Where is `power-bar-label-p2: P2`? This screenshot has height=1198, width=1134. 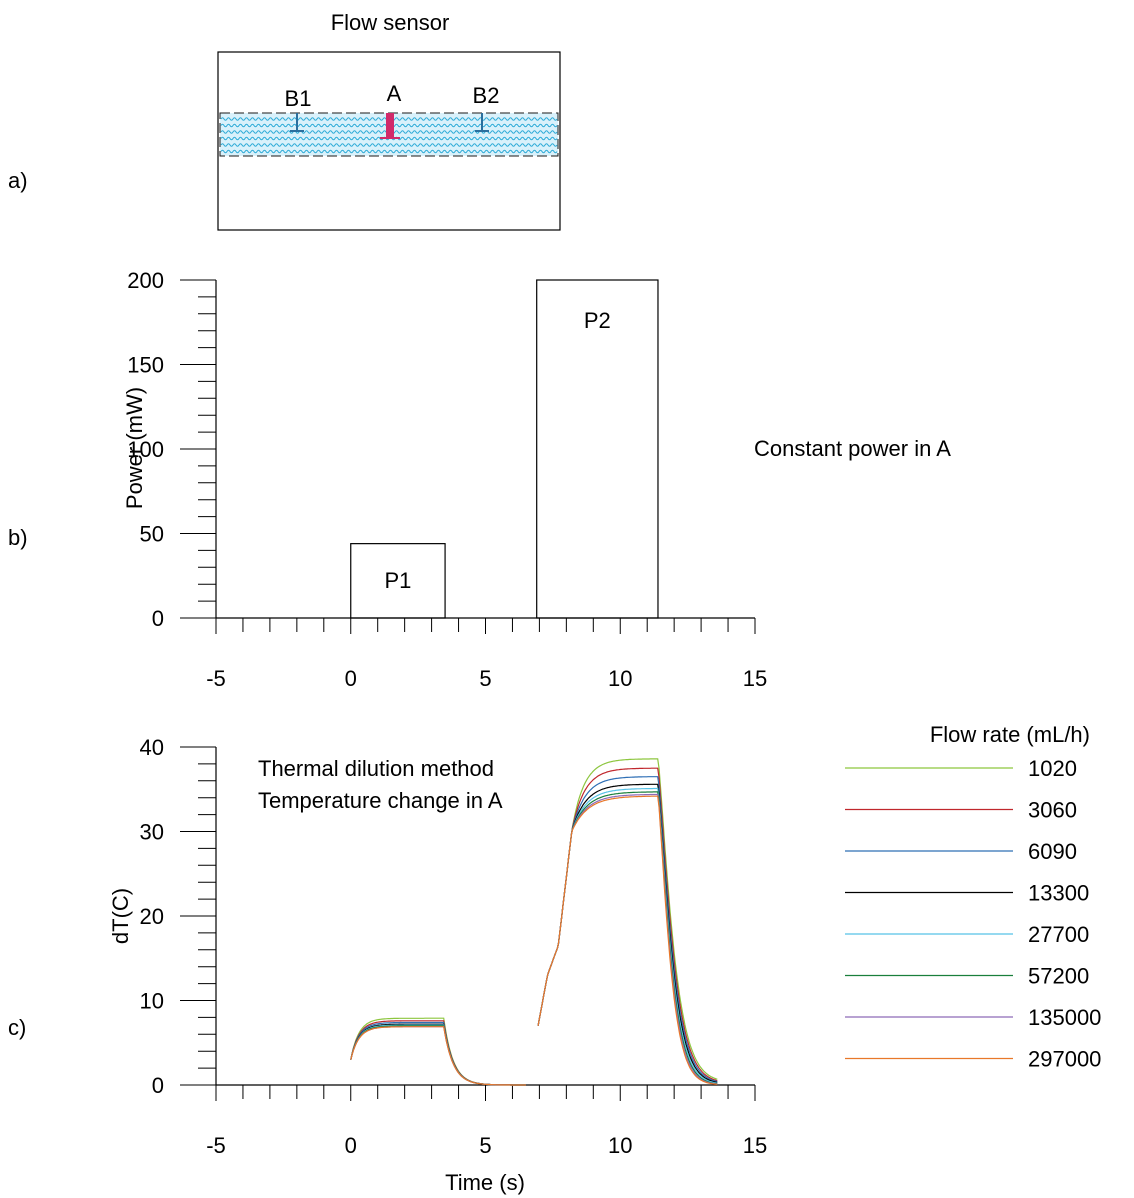 power-bar-label-p2: P2 is located at coordinates (597, 320).